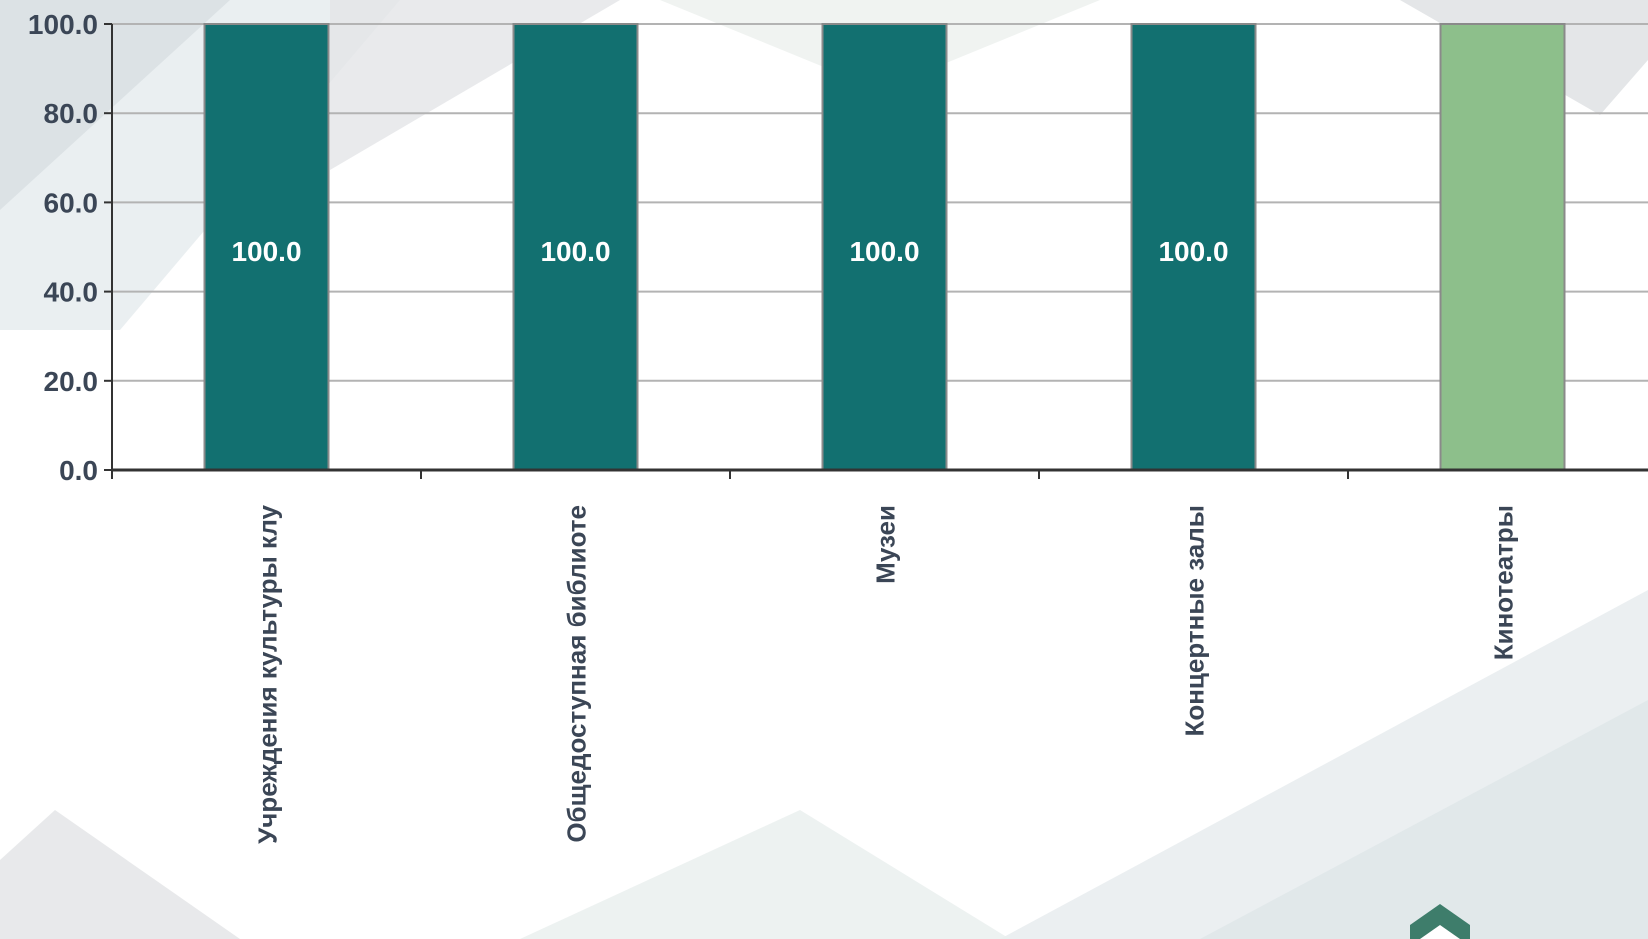 This screenshot has height=939, width=1648. Describe the element at coordinates (63, 24) in the screenshot. I see `y-tick-label: 100.0` at that location.